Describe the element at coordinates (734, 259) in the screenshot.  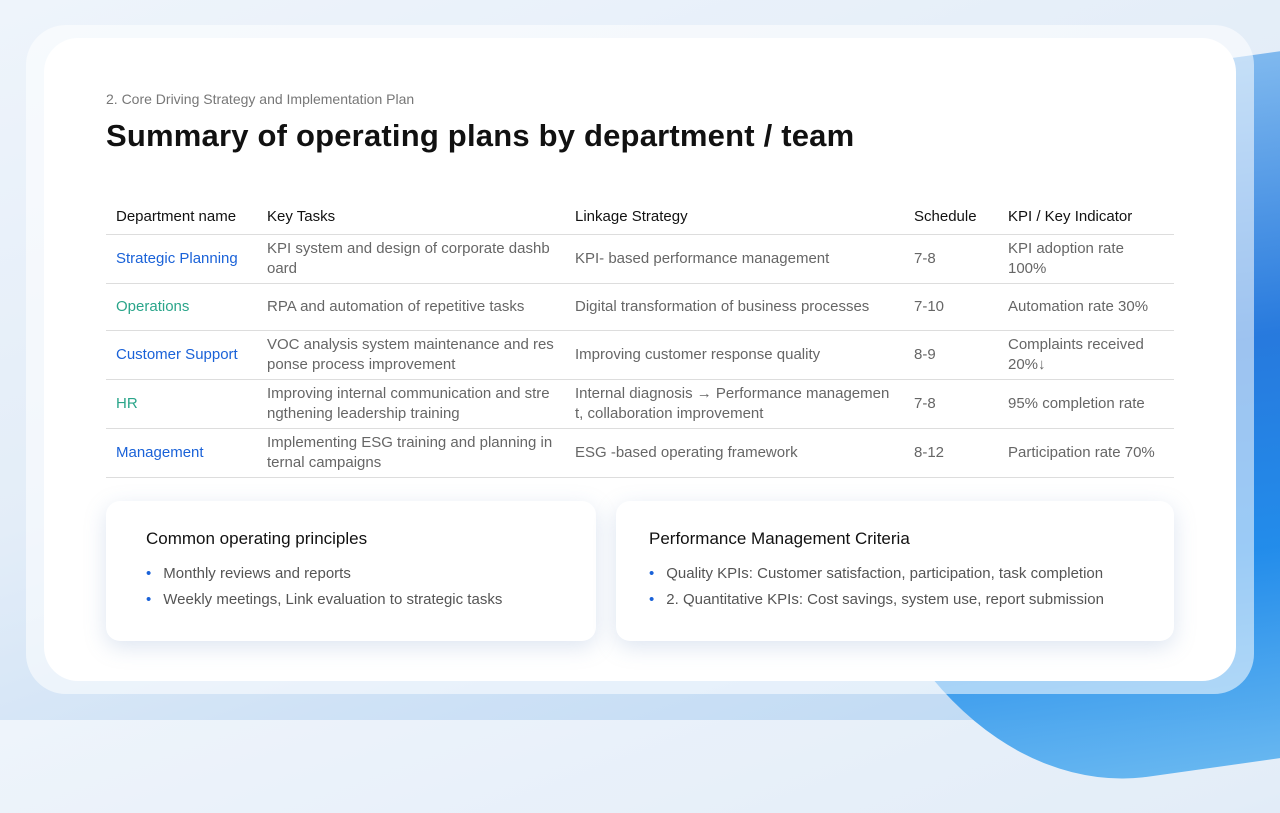
I see `linkage-cell: KPI- based performance management` at that location.